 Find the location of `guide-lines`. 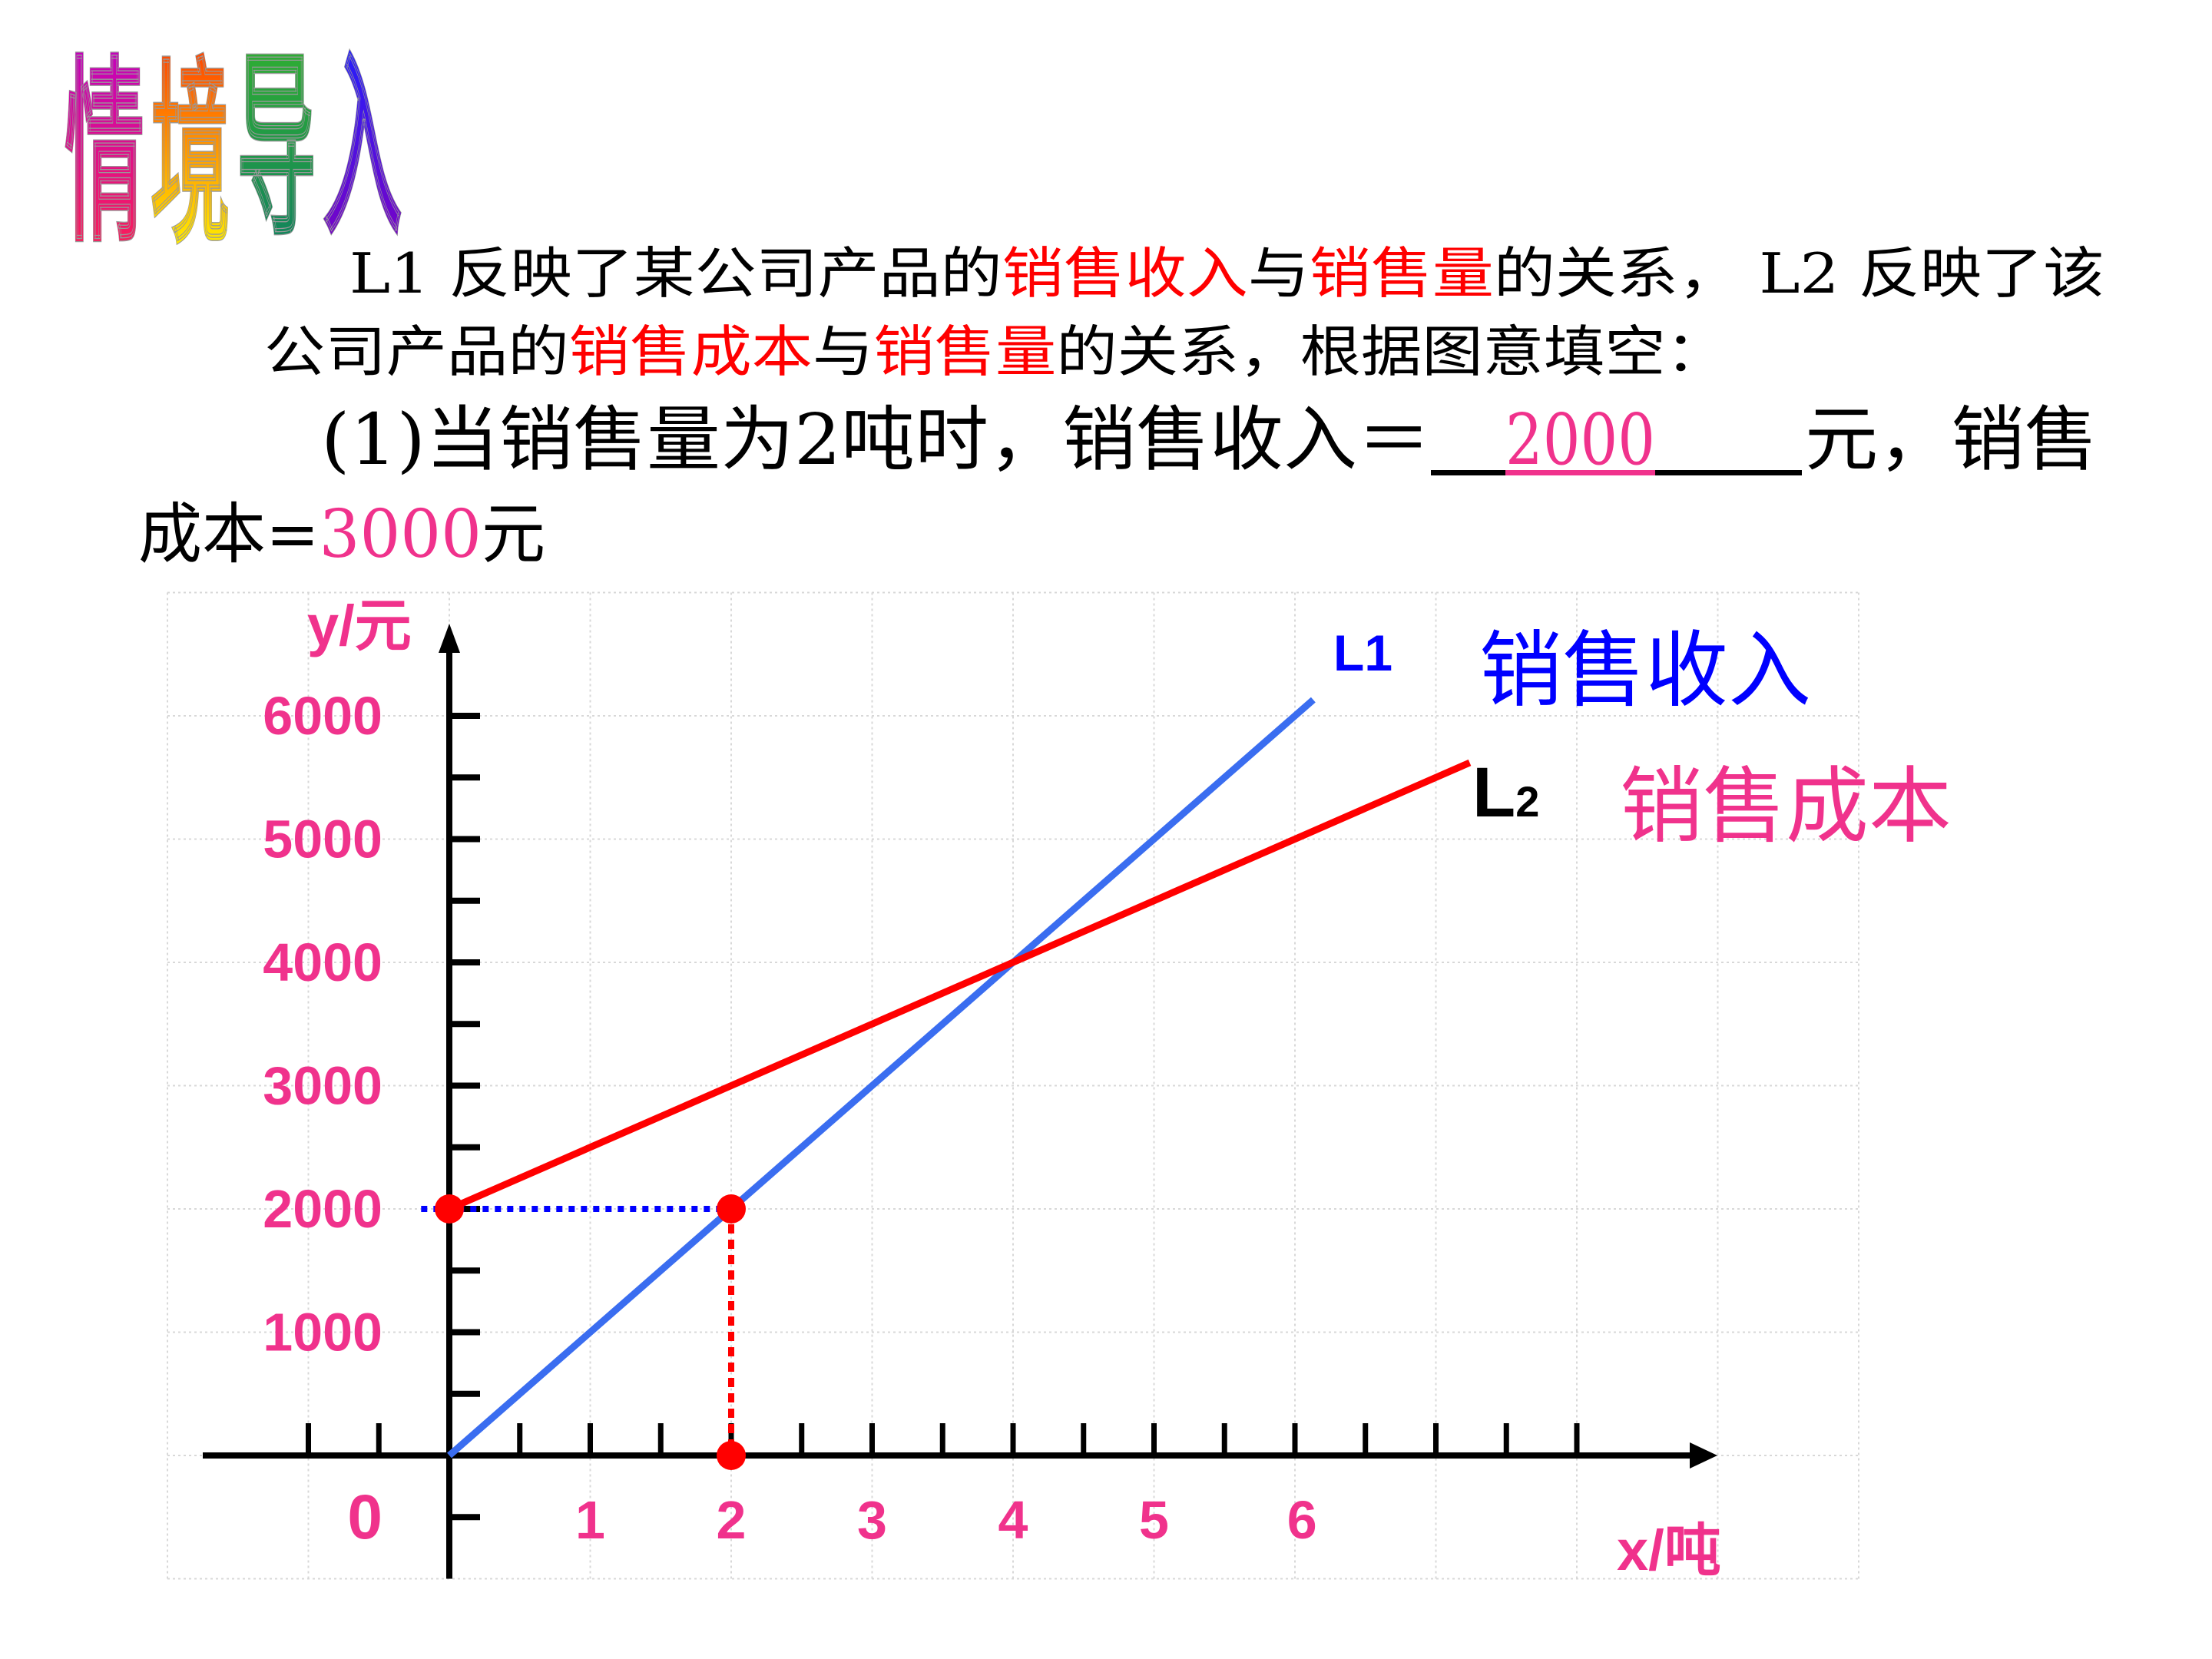

guide-lines is located at coordinates (577, 1331).